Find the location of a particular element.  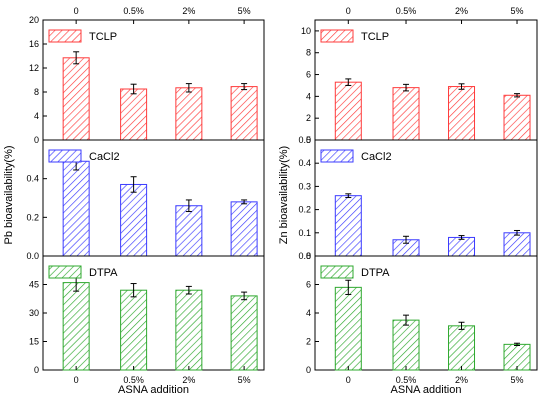

panel-0-cacl2: 0.0 0.2 0.4 CaCl2 is located at coordinates (145, 200).